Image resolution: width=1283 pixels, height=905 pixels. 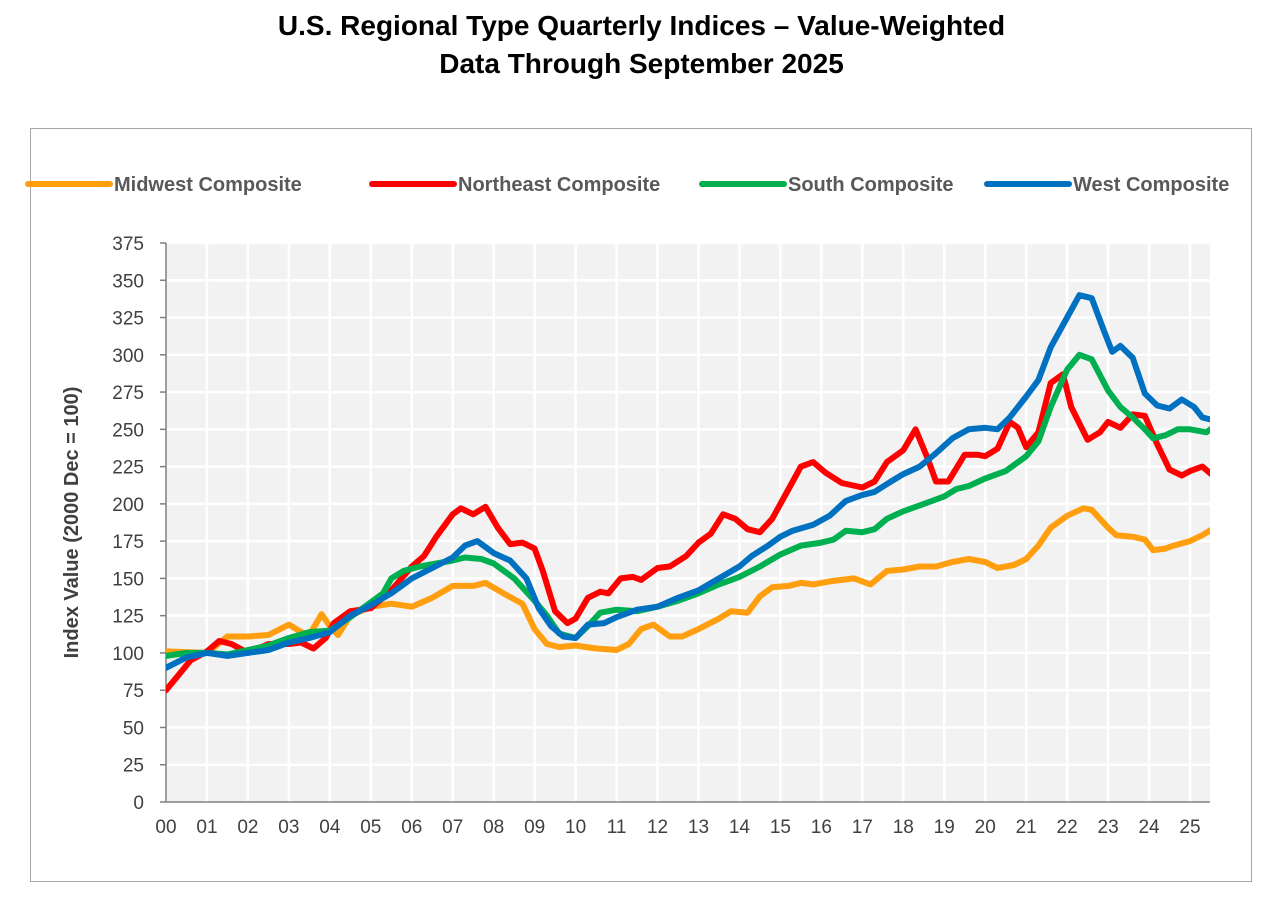 What do you see at coordinates (128, 430) in the screenshot?
I see `y-tick-label: 250` at bounding box center [128, 430].